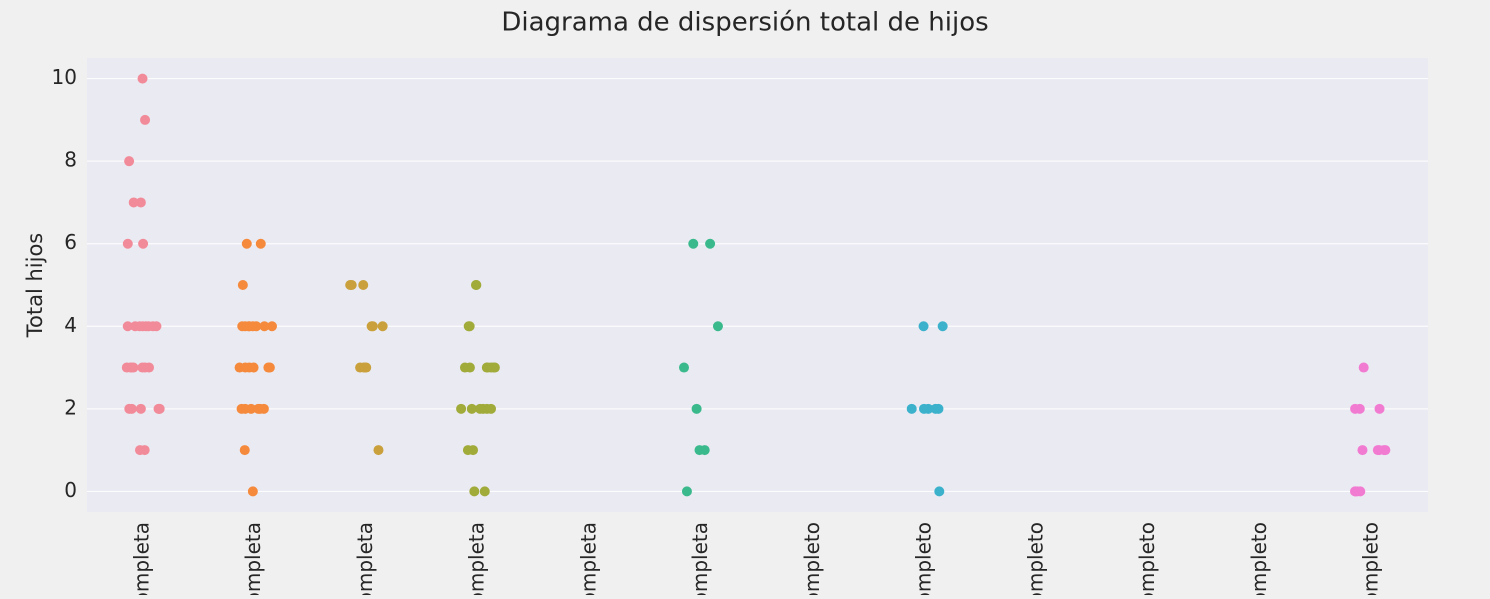  What do you see at coordinates (744, 23) in the screenshot?
I see `chart-title: Diagrama de dispersión total de hijos` at bounding box center [744, 23].